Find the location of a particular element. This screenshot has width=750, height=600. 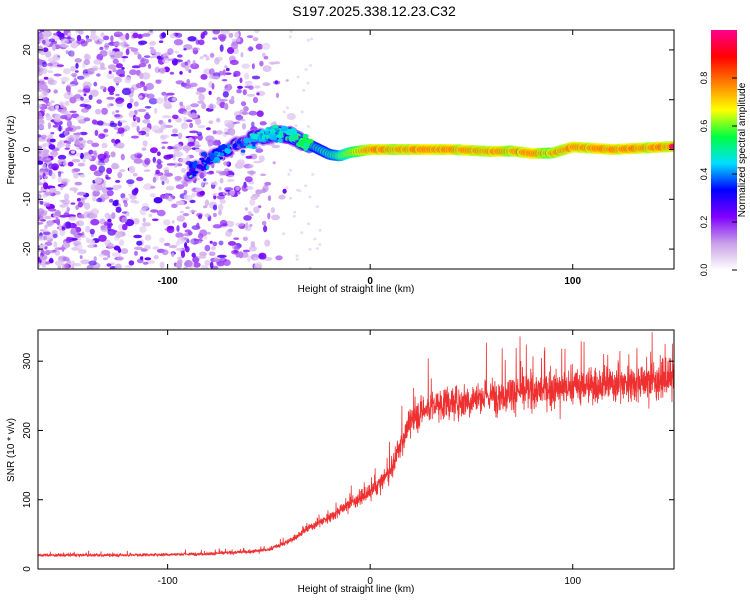

snr-y-tick-label: 200 is located at coordinates (27, 430).